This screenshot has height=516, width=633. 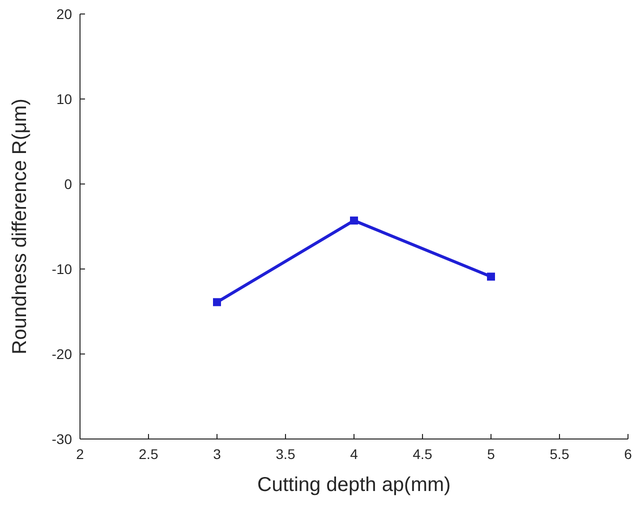 What do you see at coordinates (68, 184) in the screenshot?
I see `y-tick-label: 0` at bounding box center [68, 184].